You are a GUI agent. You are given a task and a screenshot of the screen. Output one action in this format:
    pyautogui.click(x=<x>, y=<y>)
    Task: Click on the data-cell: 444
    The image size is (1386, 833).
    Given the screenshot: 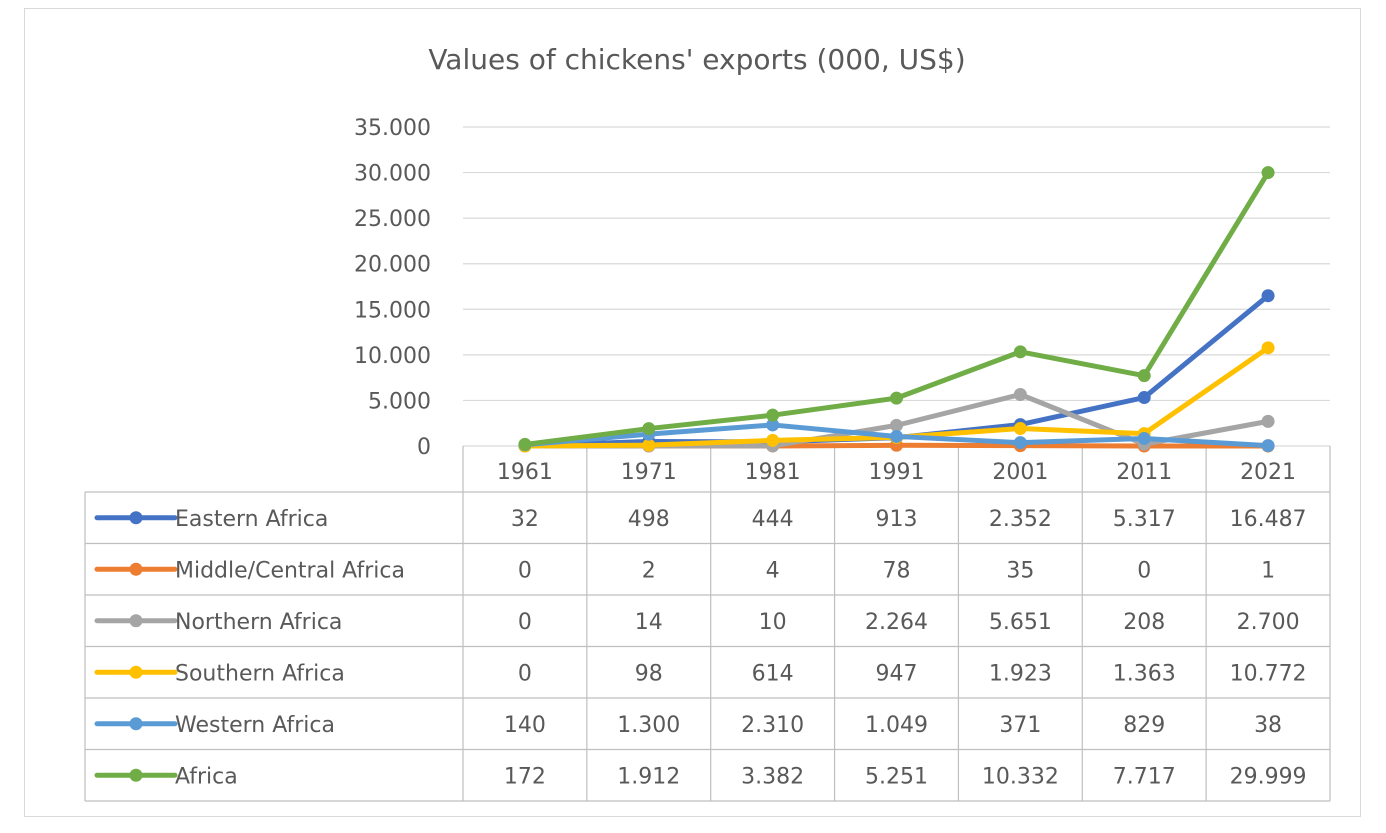 What is the action you would take?
    pyautogui.click(x=773, y=519)
    